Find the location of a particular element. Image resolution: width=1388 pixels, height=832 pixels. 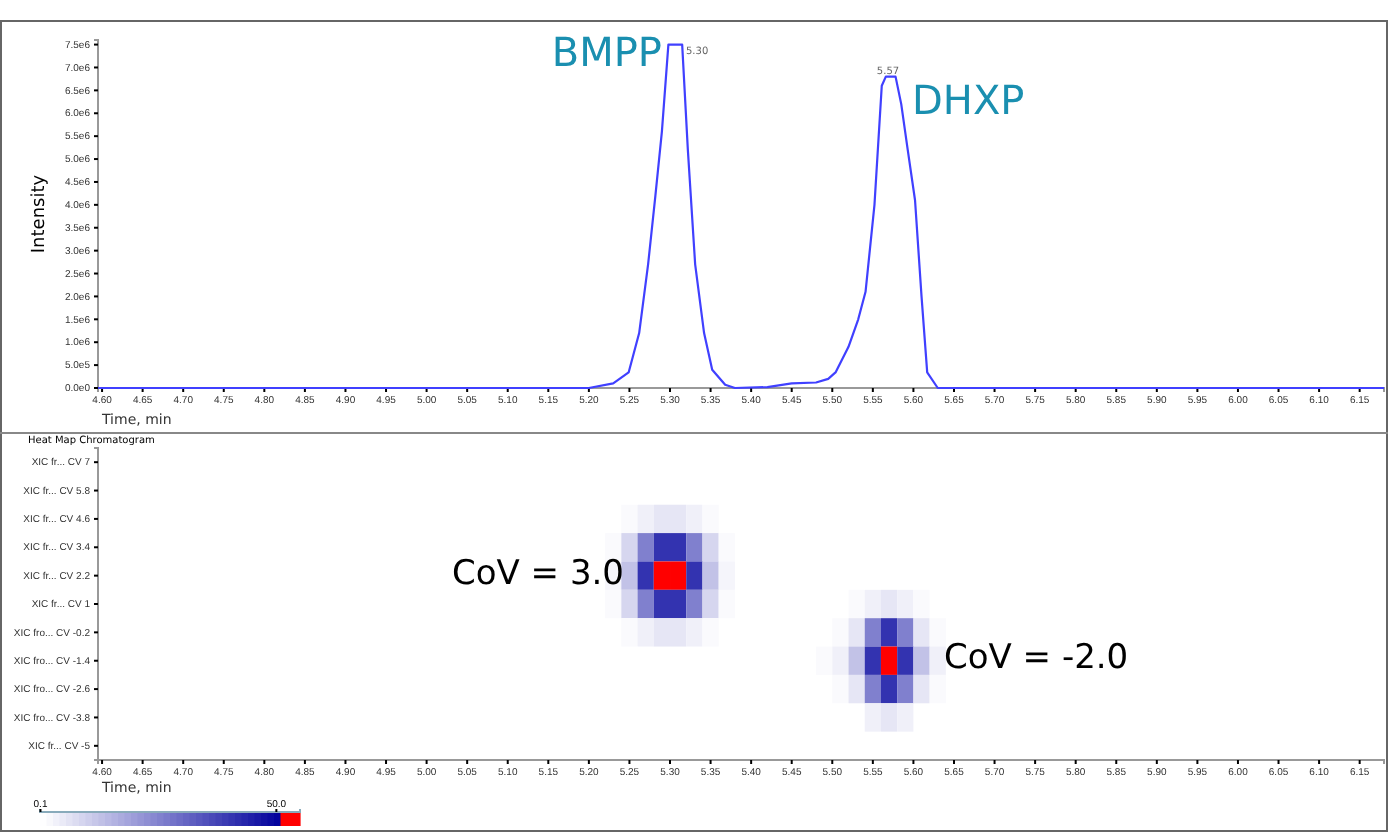

annotation: CoV = 3.0 is located at coordinates (538, 574).